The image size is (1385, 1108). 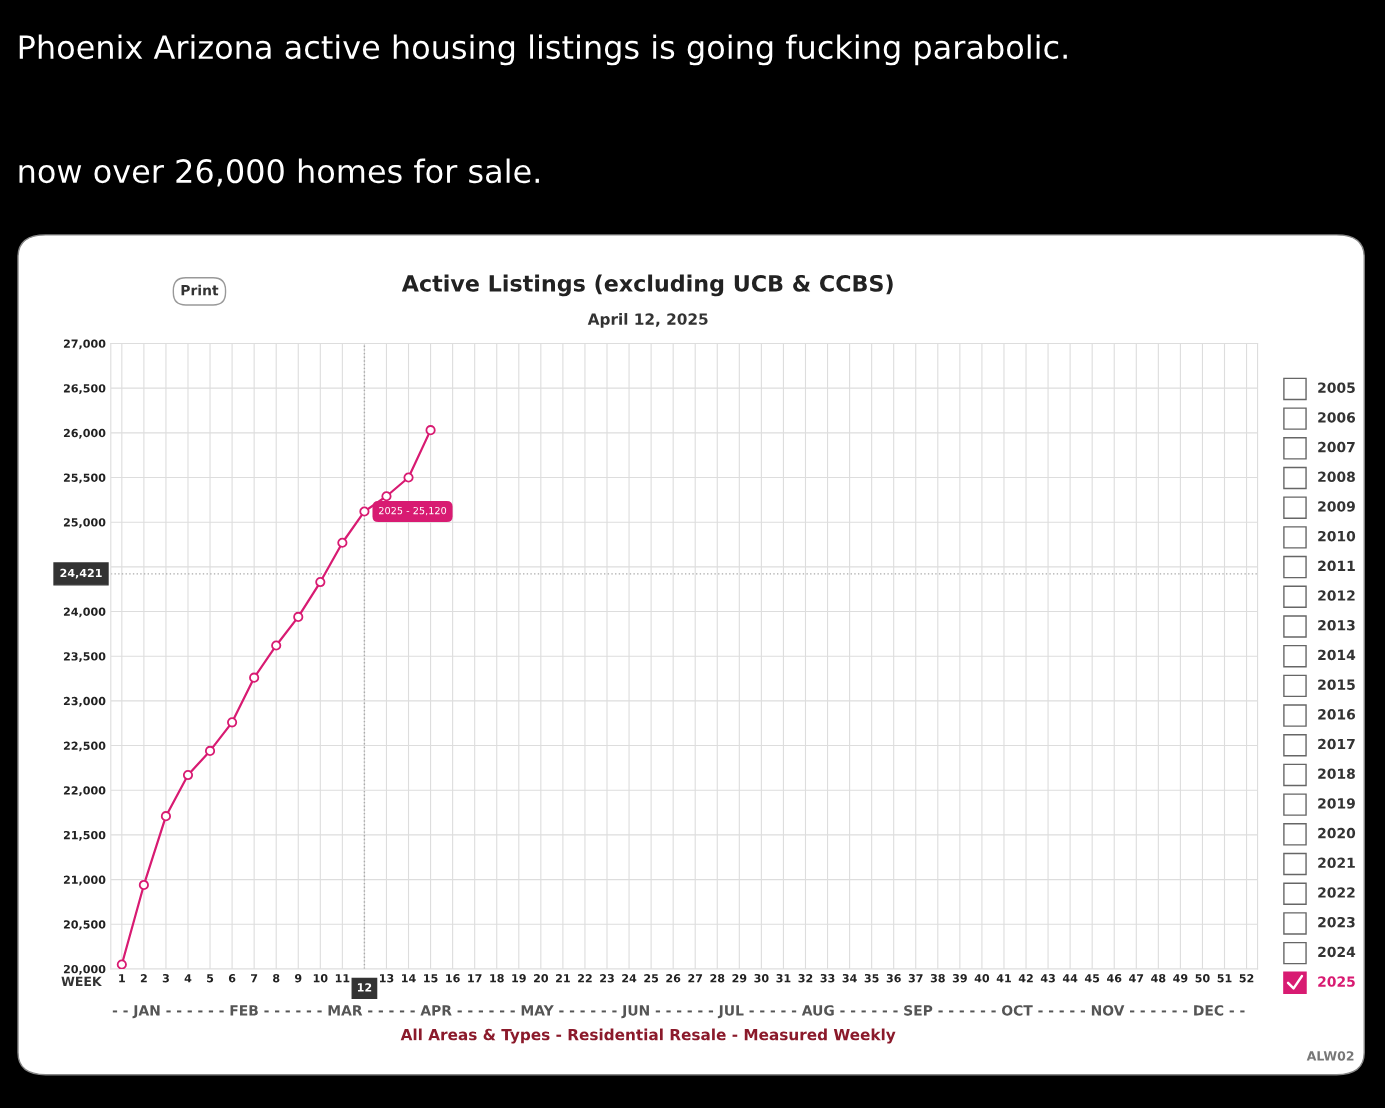 I want to click on x-tick-label: 23, so click(x=607, y=978).